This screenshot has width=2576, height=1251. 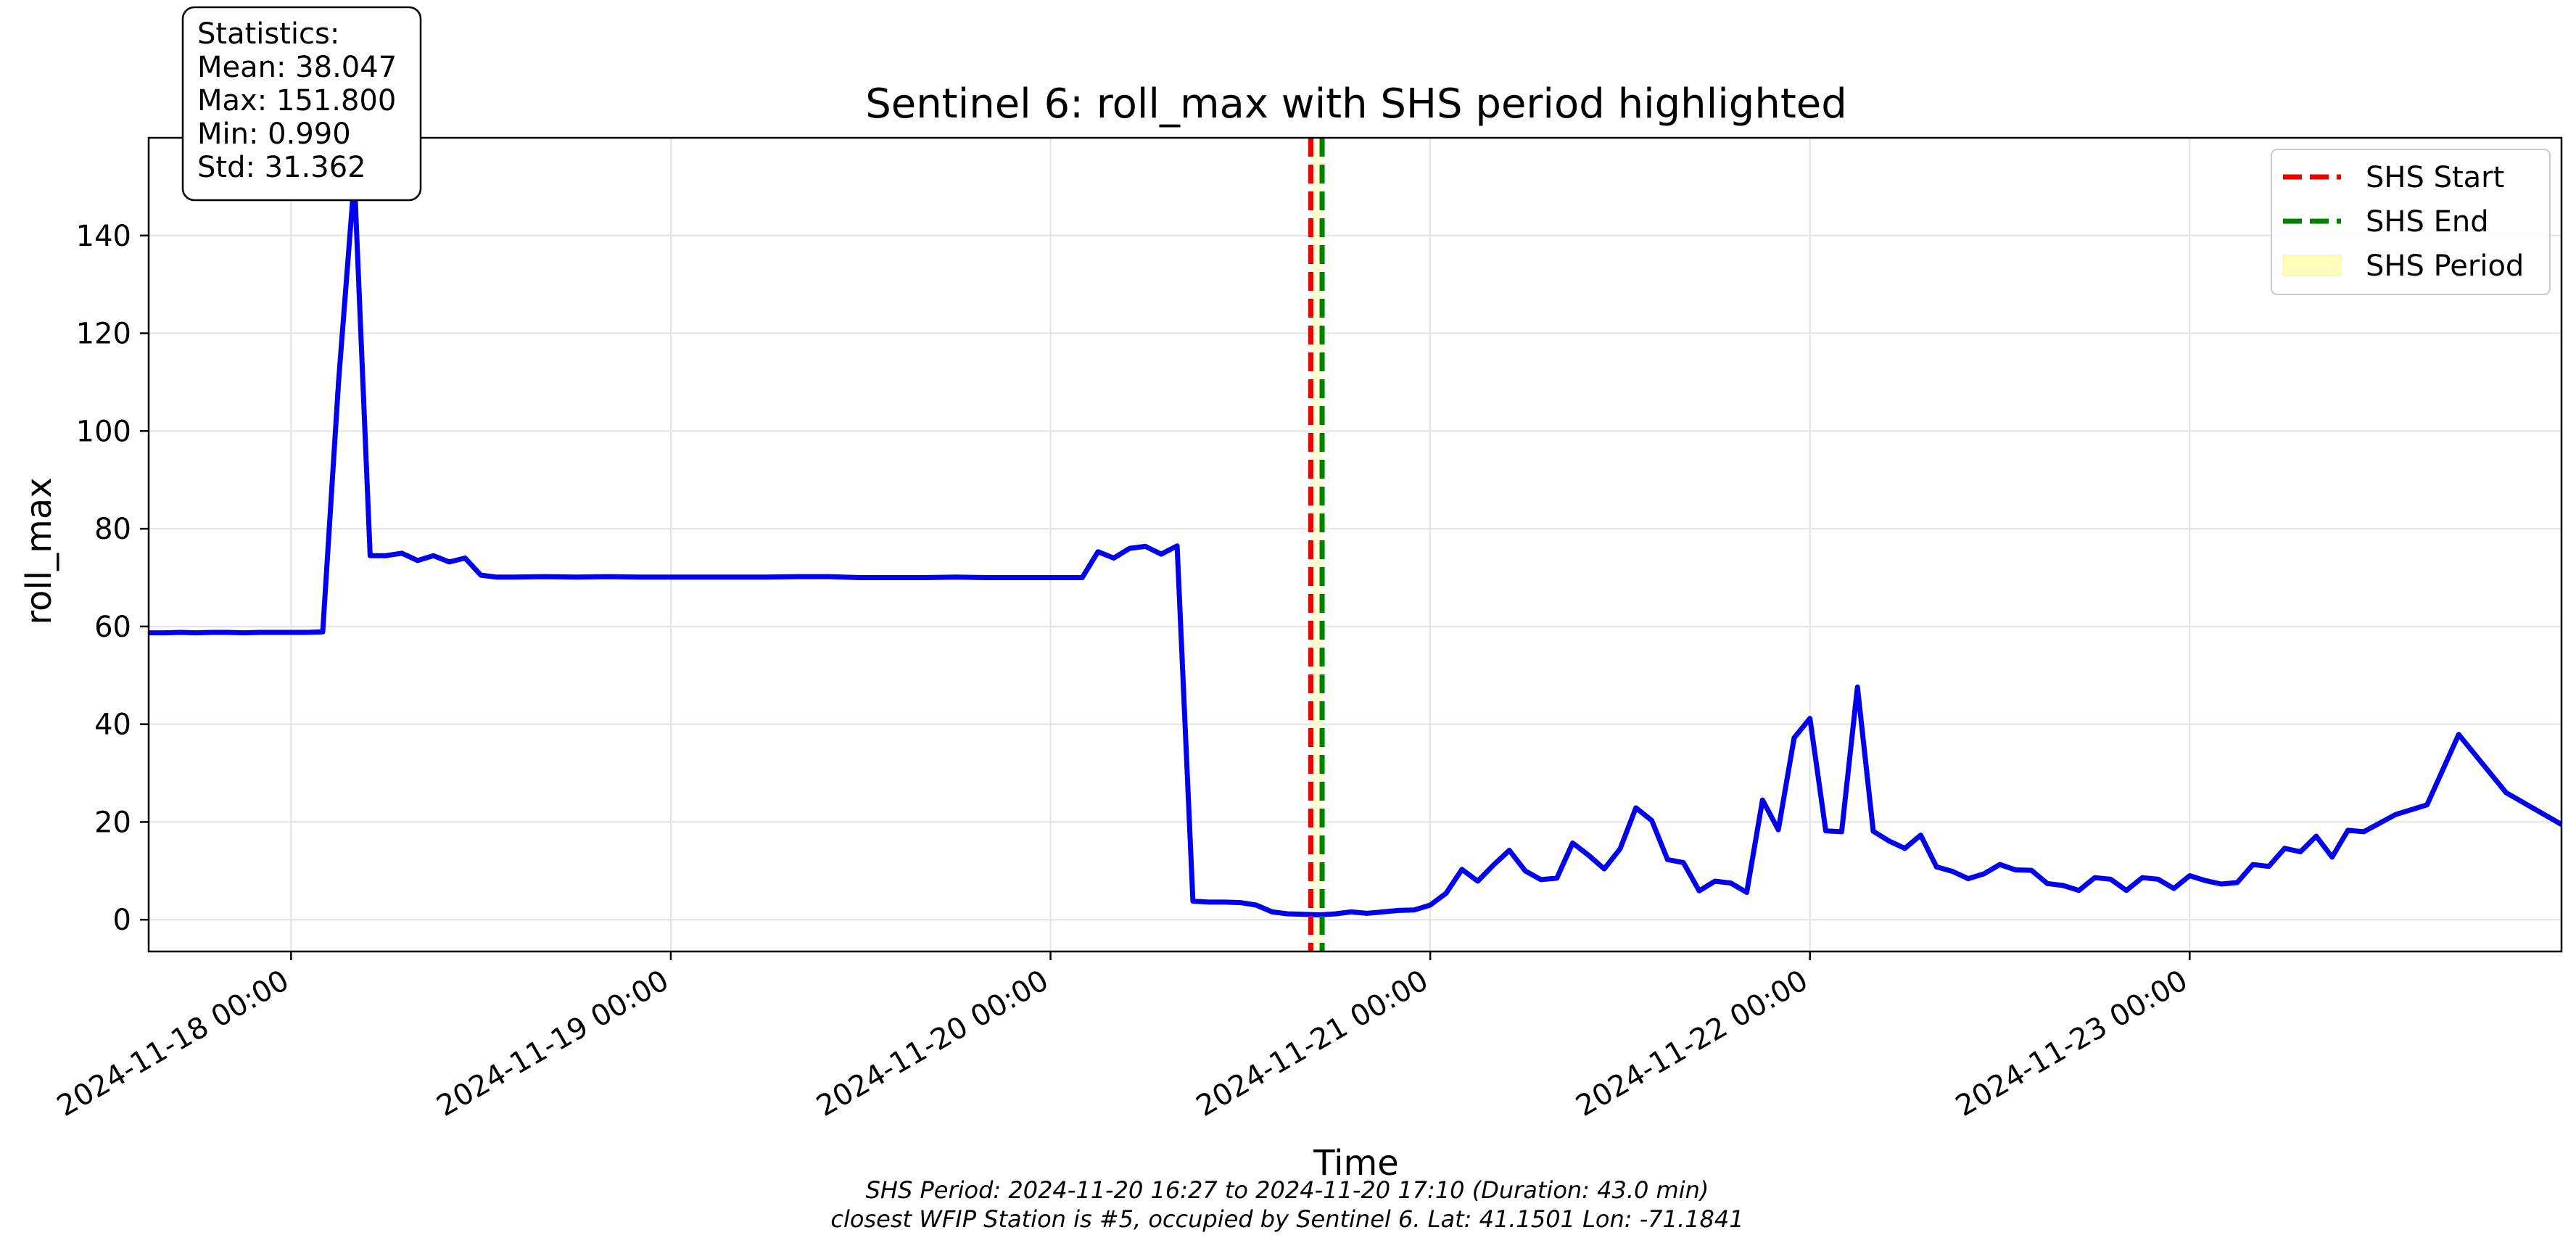 What do you see at coordinates (2445, 266) in the screenshot?
I see `legend-label-shs-period: SHS Period` at bounding box center [2445, 266].